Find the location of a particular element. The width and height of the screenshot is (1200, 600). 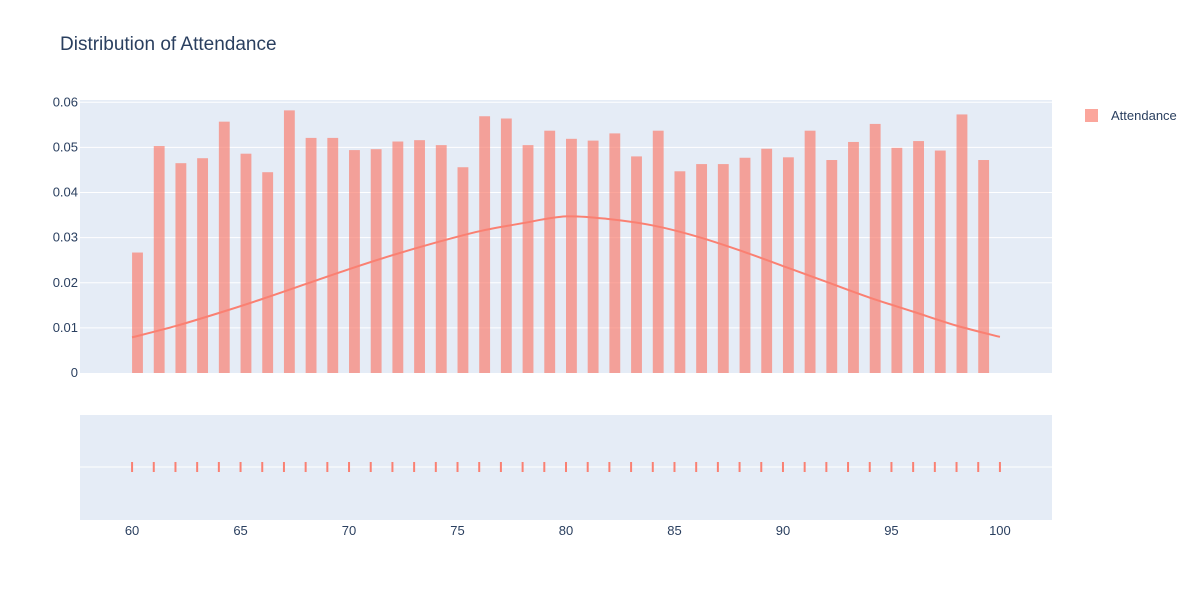

x-tick-label: 80 is located at coordinates (566, 530).